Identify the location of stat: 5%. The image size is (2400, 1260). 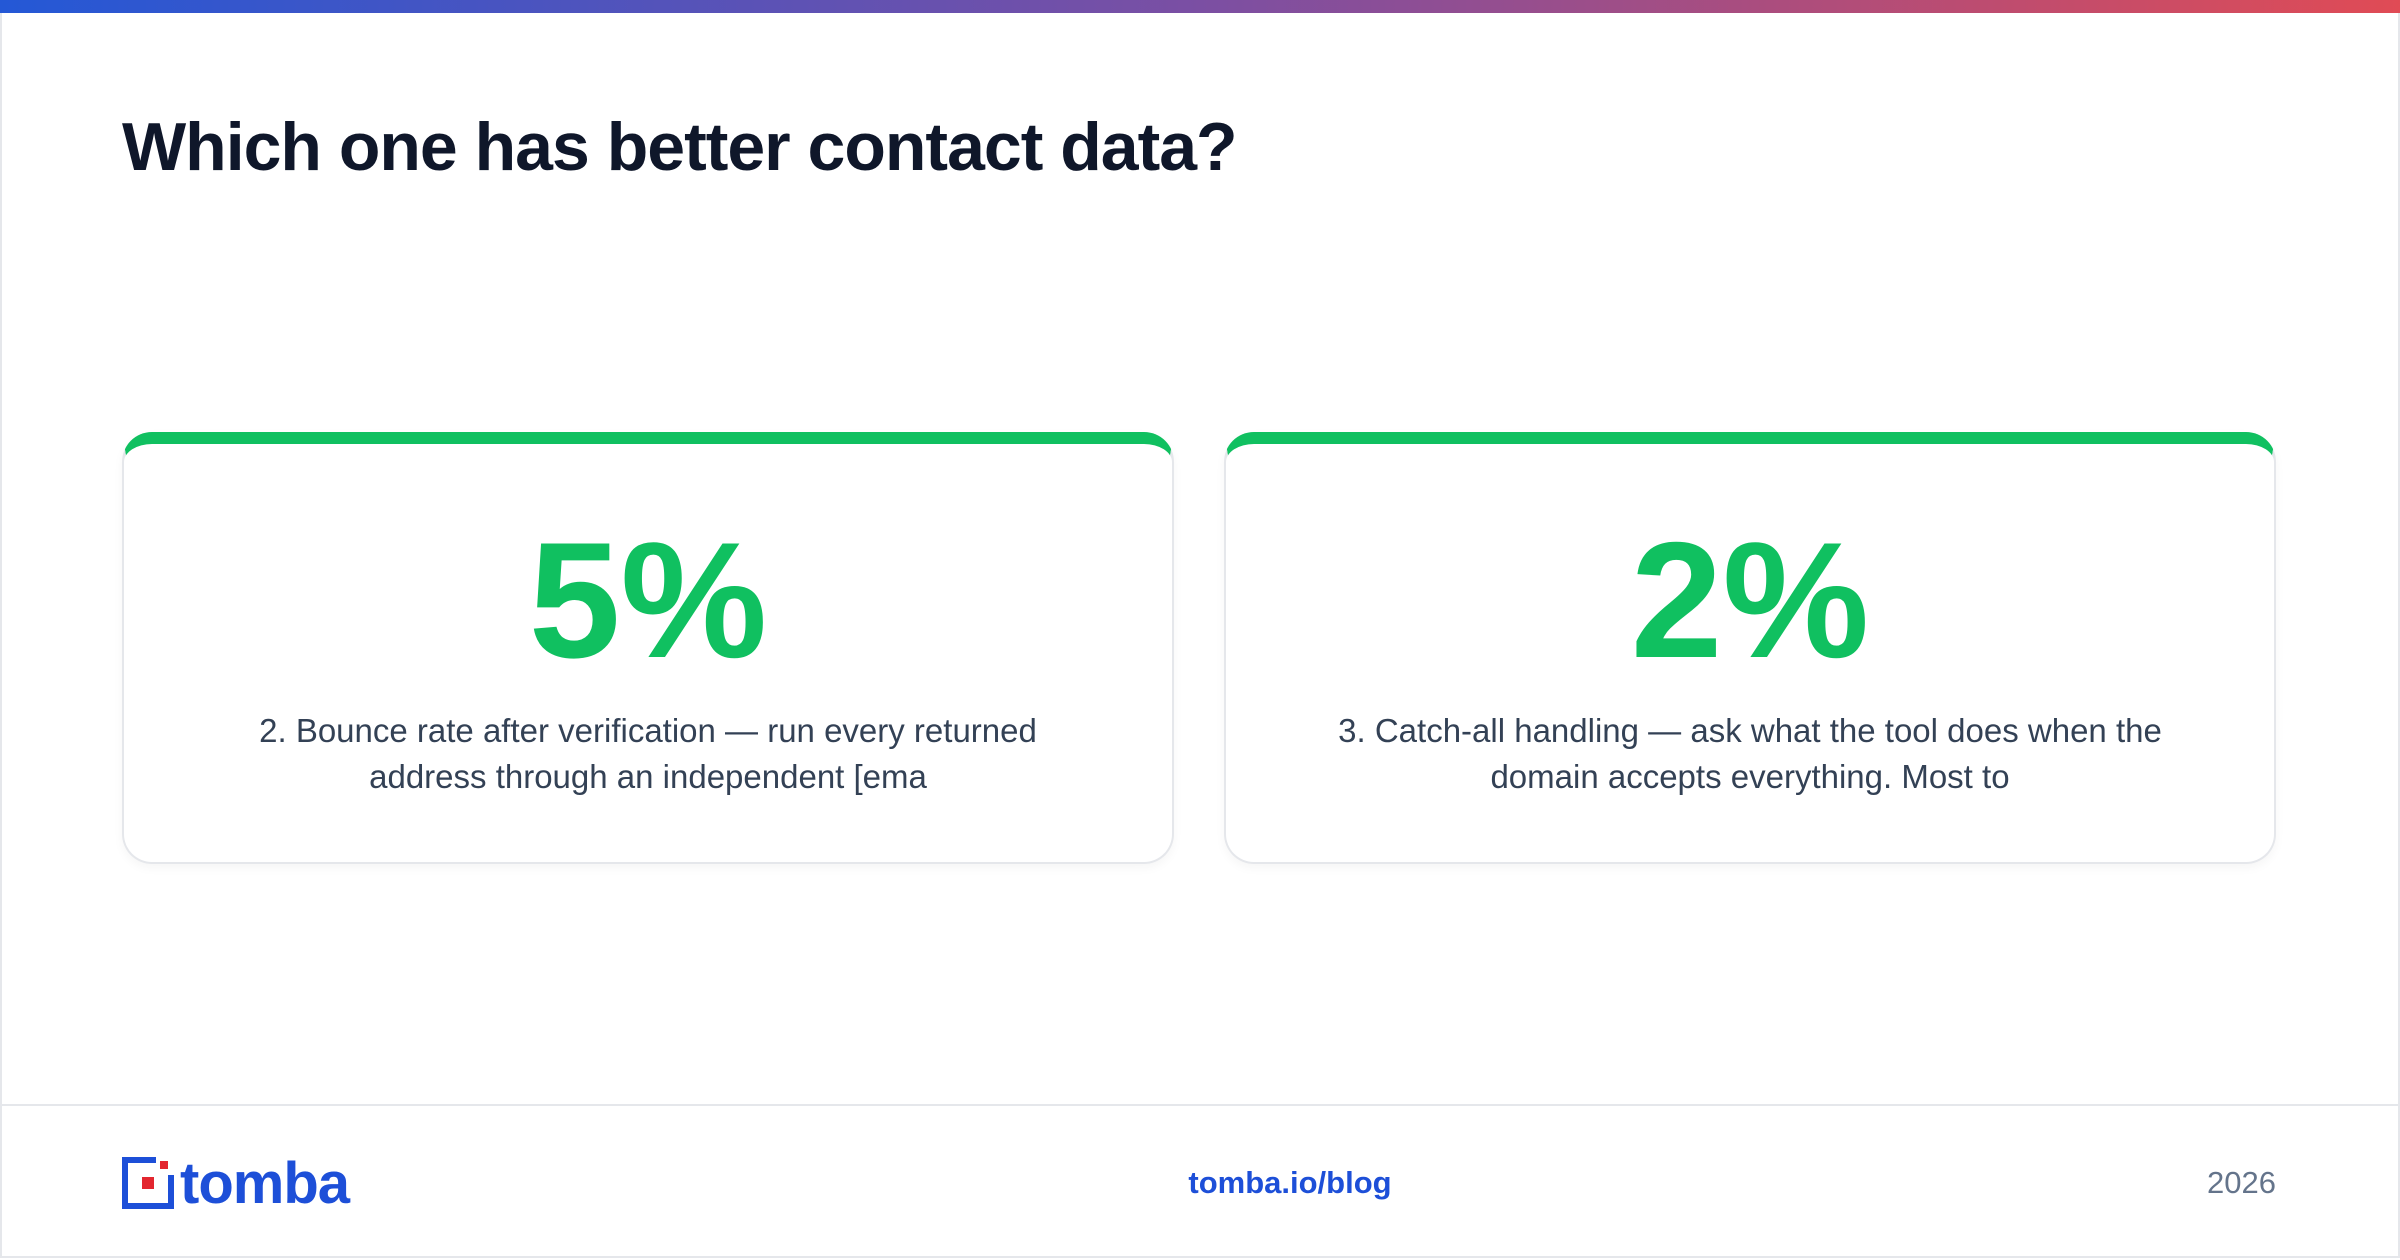
(648, 600).